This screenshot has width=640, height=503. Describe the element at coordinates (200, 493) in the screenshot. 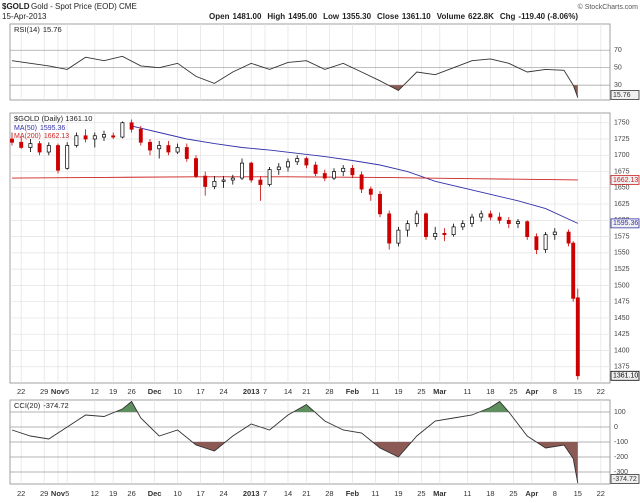

I see `x-tick-label: 17` at that location.